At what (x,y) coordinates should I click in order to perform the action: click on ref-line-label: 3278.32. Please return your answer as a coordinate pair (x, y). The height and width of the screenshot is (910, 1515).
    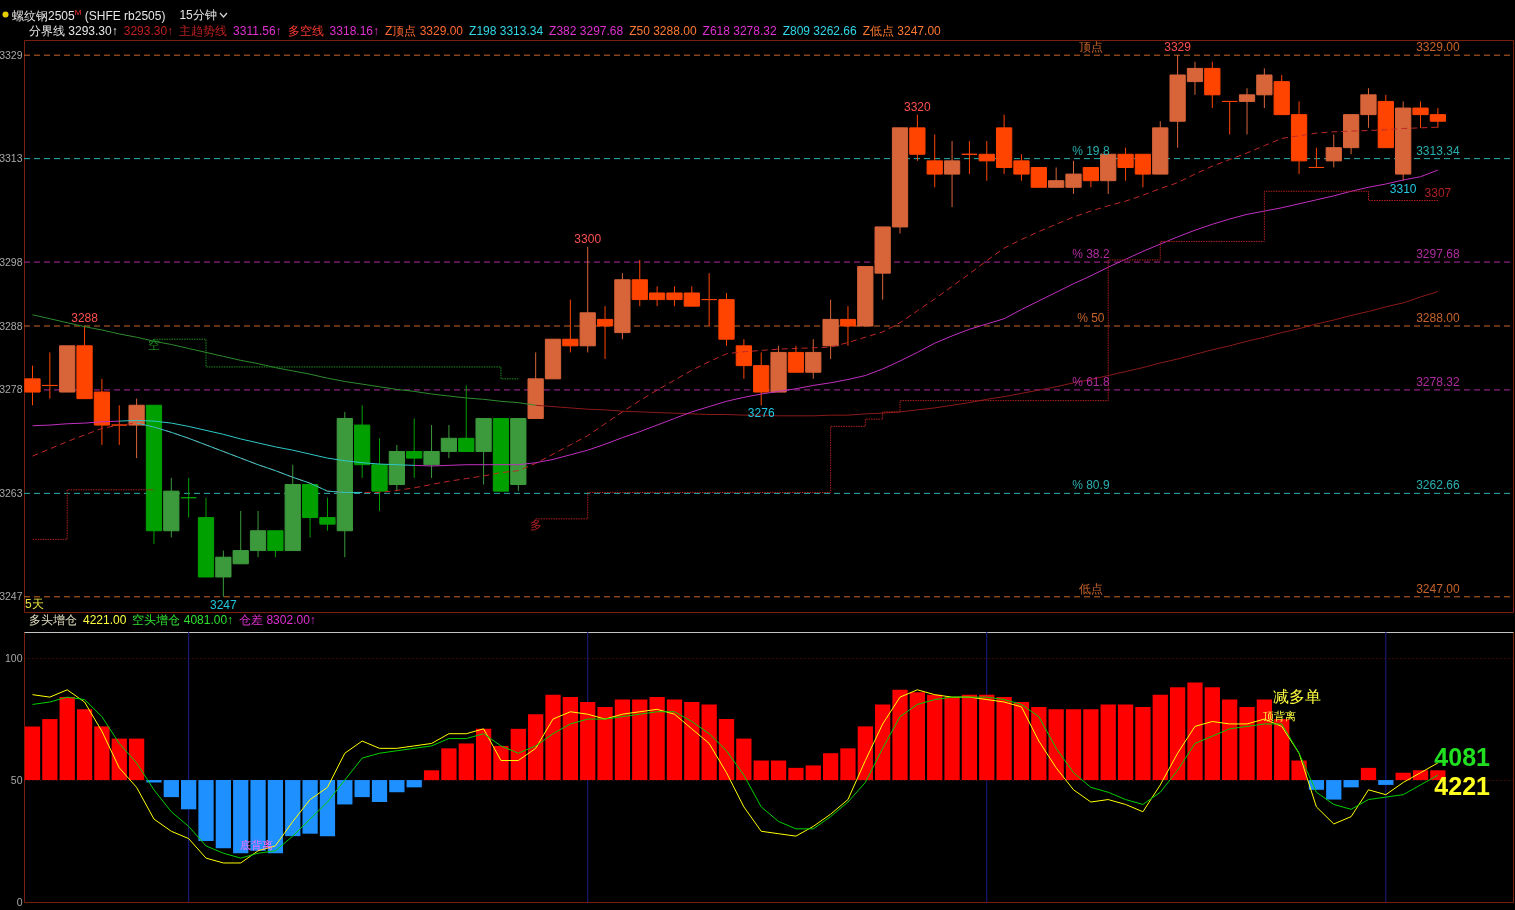
    Looking at the image, I should click on (1438, 381).